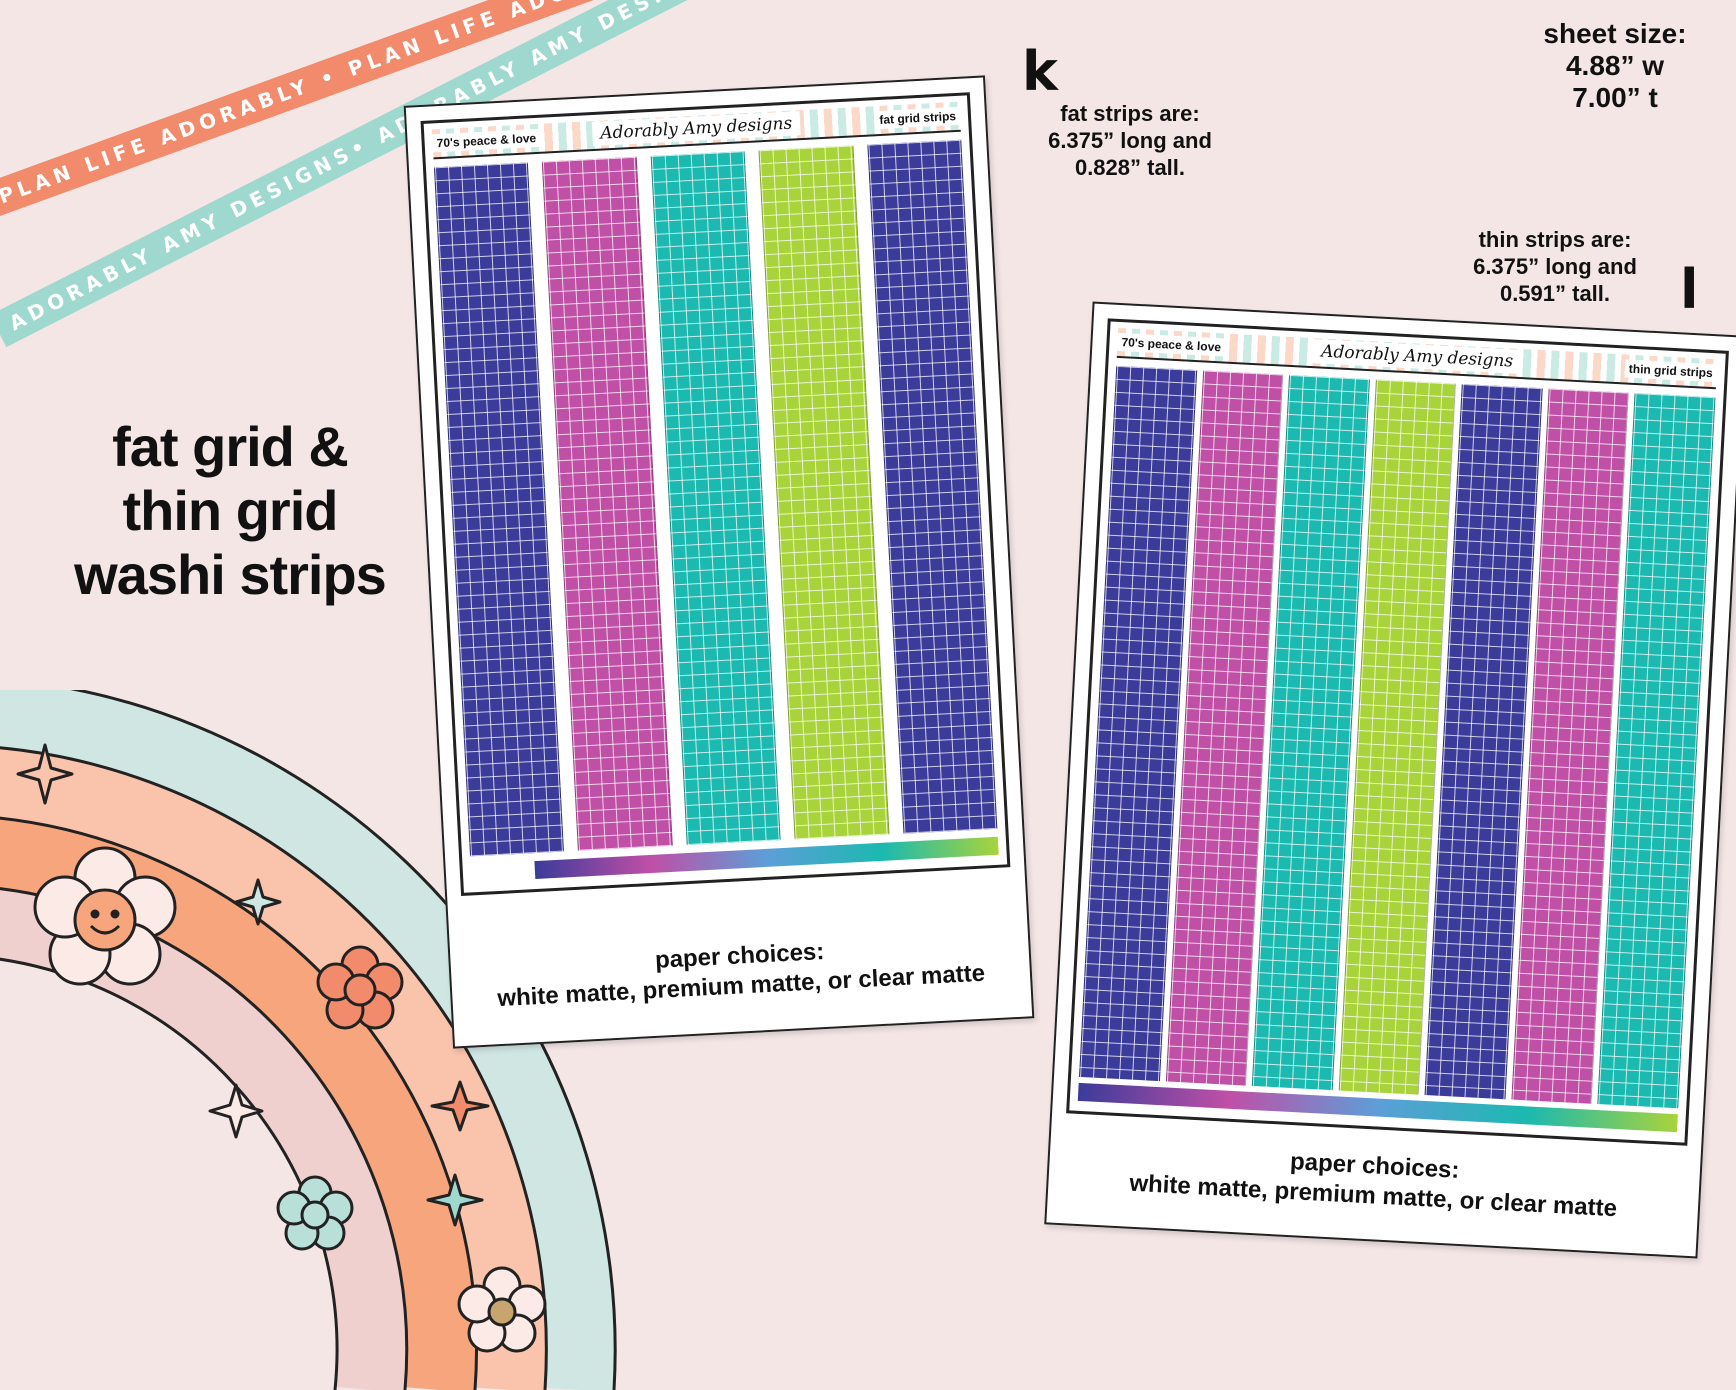 The width and height of the screenshot is (1736, 1390). Describe the element at coordinates (230, 446) in the screenshot. I see `title-line-1: fat grid &` at that location.